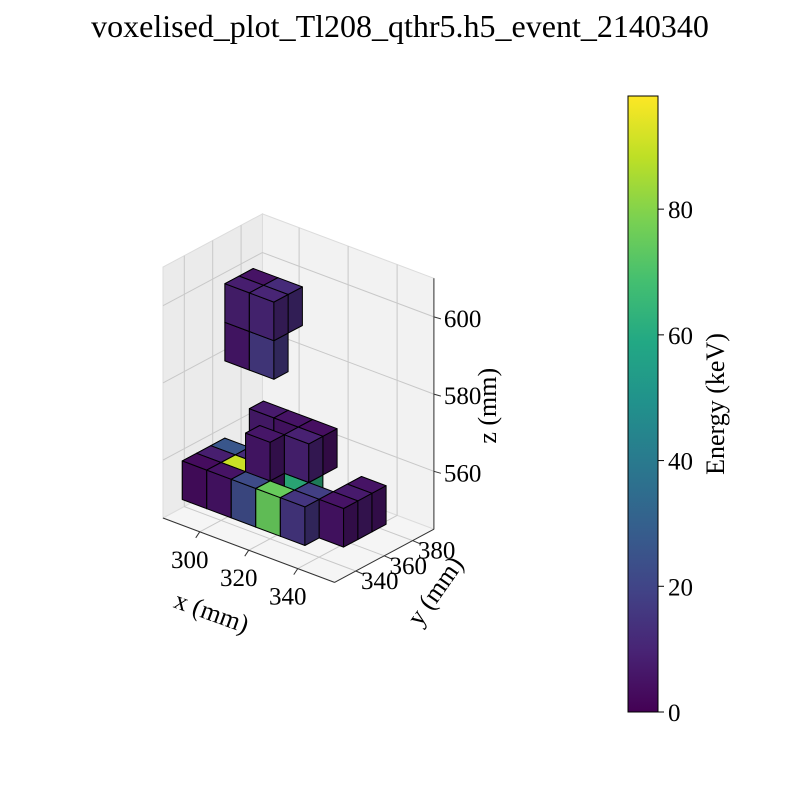 This screenshot has height=800, width=800. Describe the element at coordinates (298, 284) in the screenshot. I see `gridline-z` at that location.